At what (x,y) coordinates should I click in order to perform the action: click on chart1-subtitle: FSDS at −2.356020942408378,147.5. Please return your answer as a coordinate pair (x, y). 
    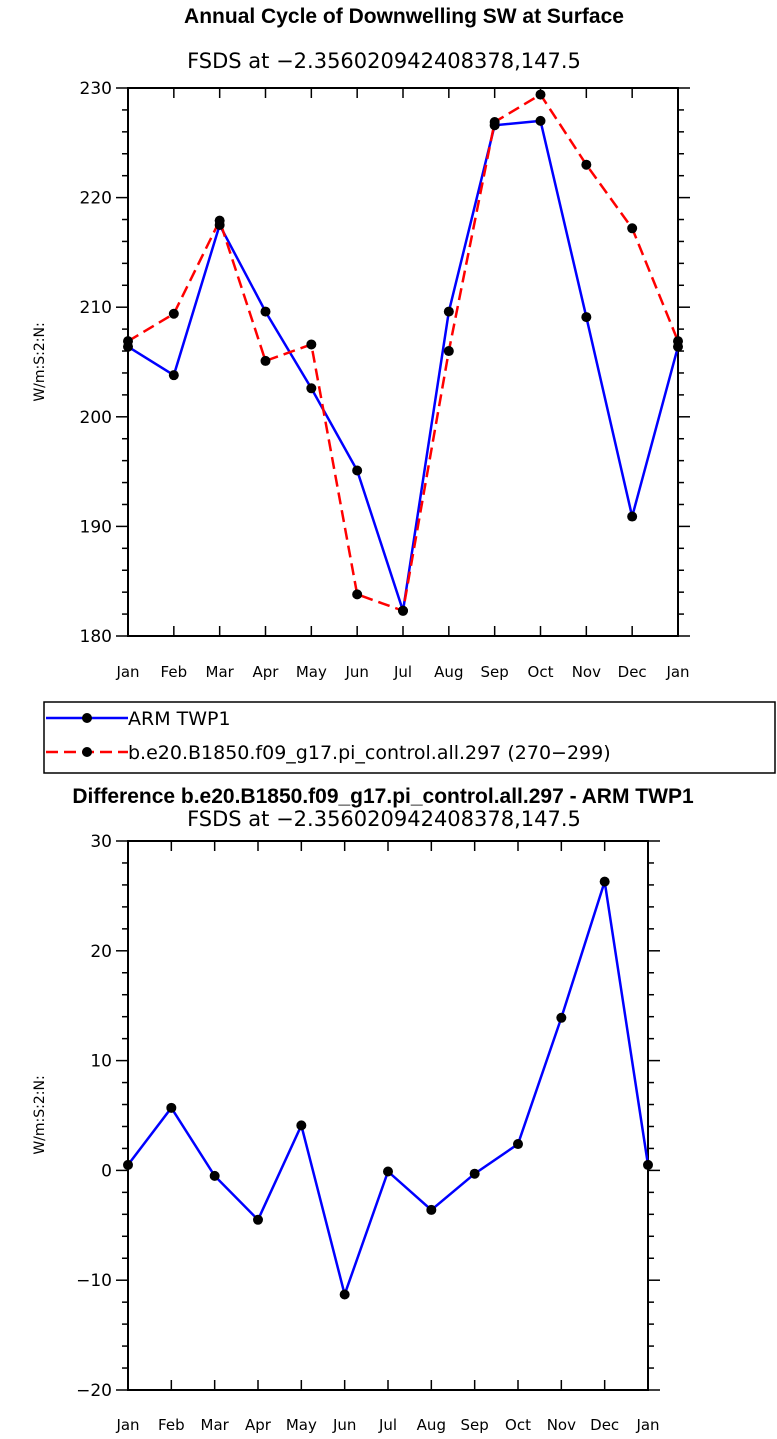
    Looking at the image, I should click on (384, 61).